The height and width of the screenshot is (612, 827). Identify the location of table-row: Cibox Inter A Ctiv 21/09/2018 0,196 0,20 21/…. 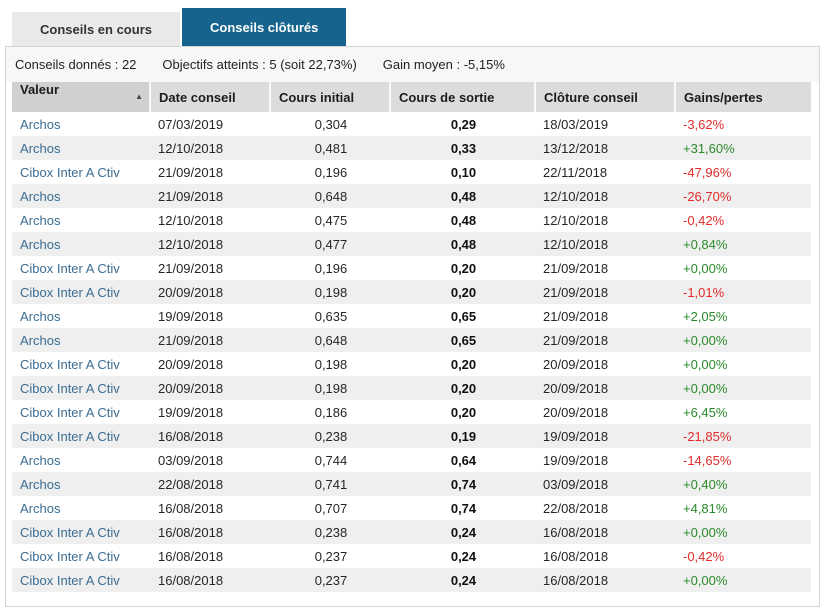
(411, 268).